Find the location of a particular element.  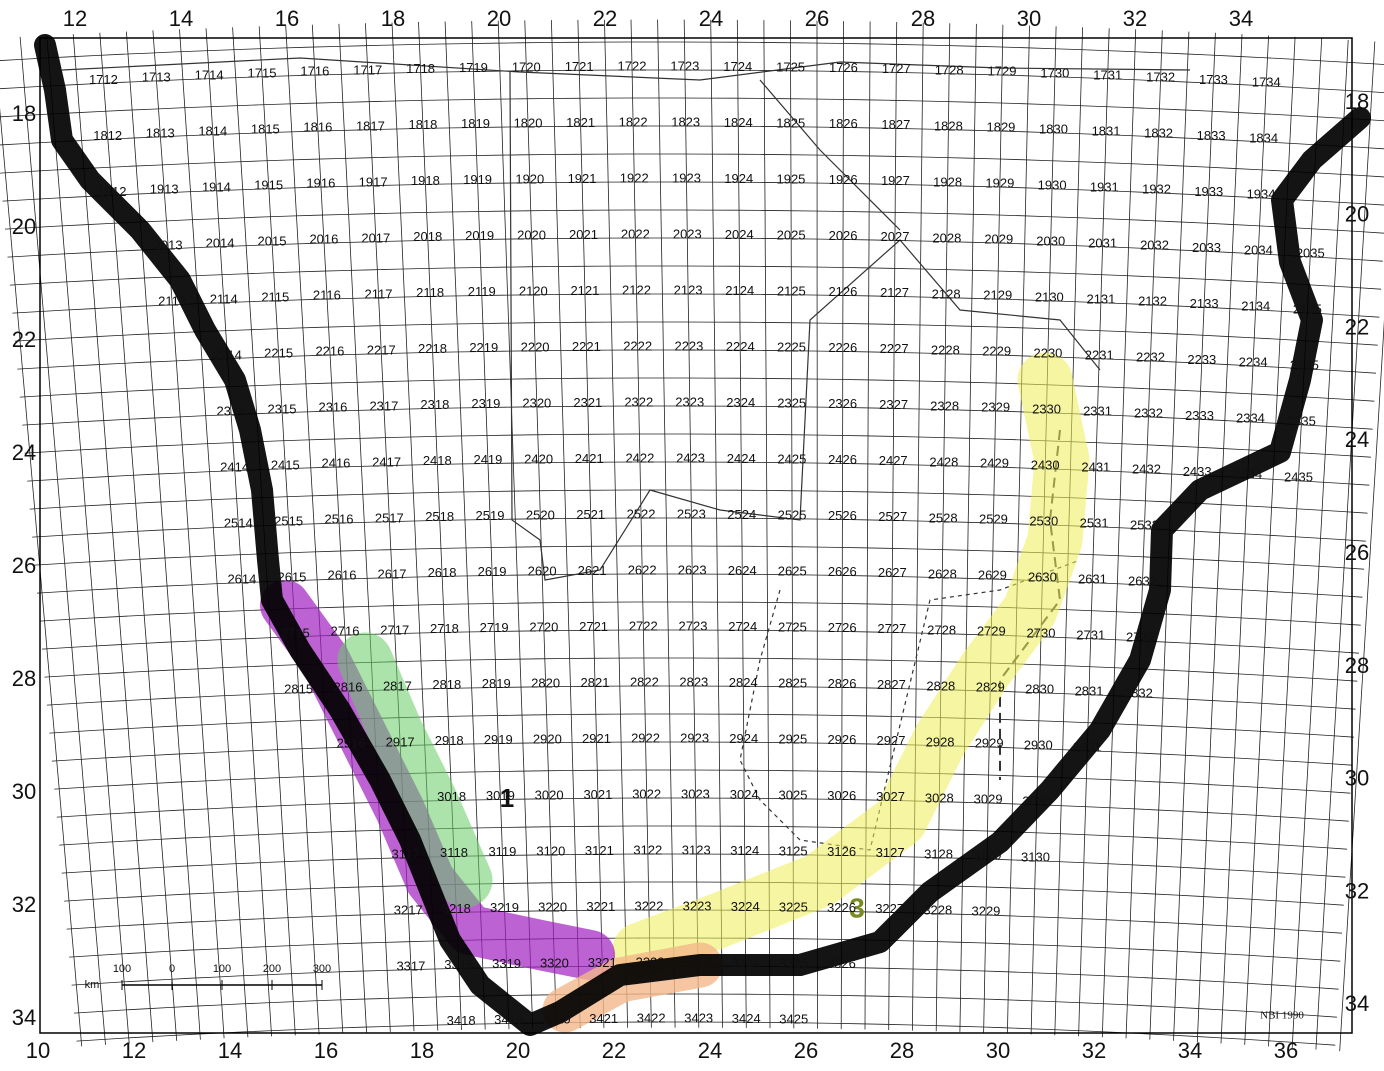

grid-square-label: 2018 is located at coordinates (427, 236).